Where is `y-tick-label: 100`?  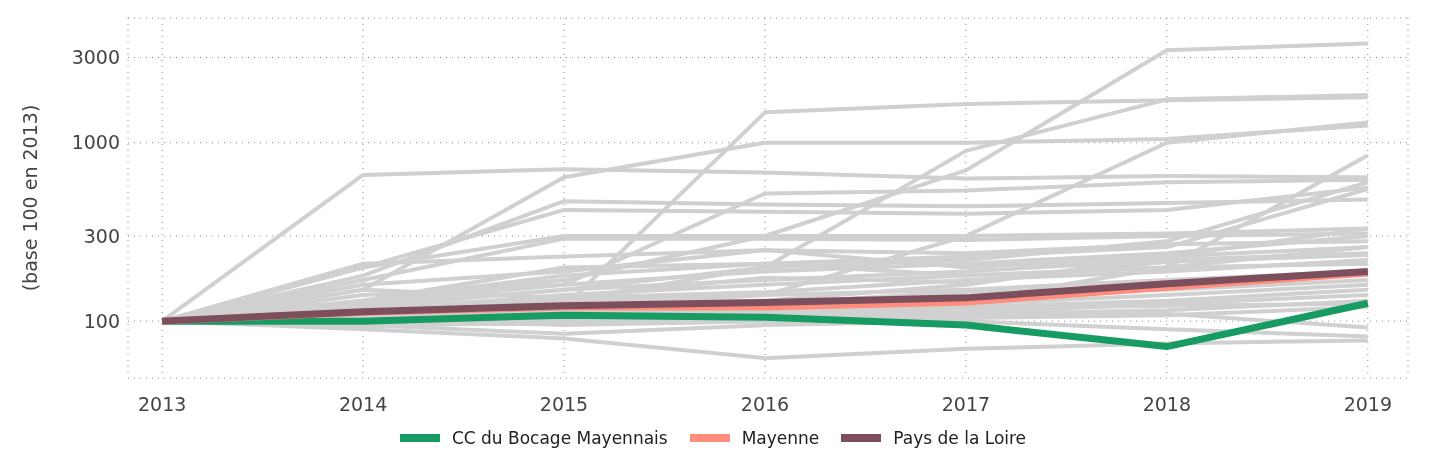 y-tick-label: 100 is located at coordinates (101, 320).